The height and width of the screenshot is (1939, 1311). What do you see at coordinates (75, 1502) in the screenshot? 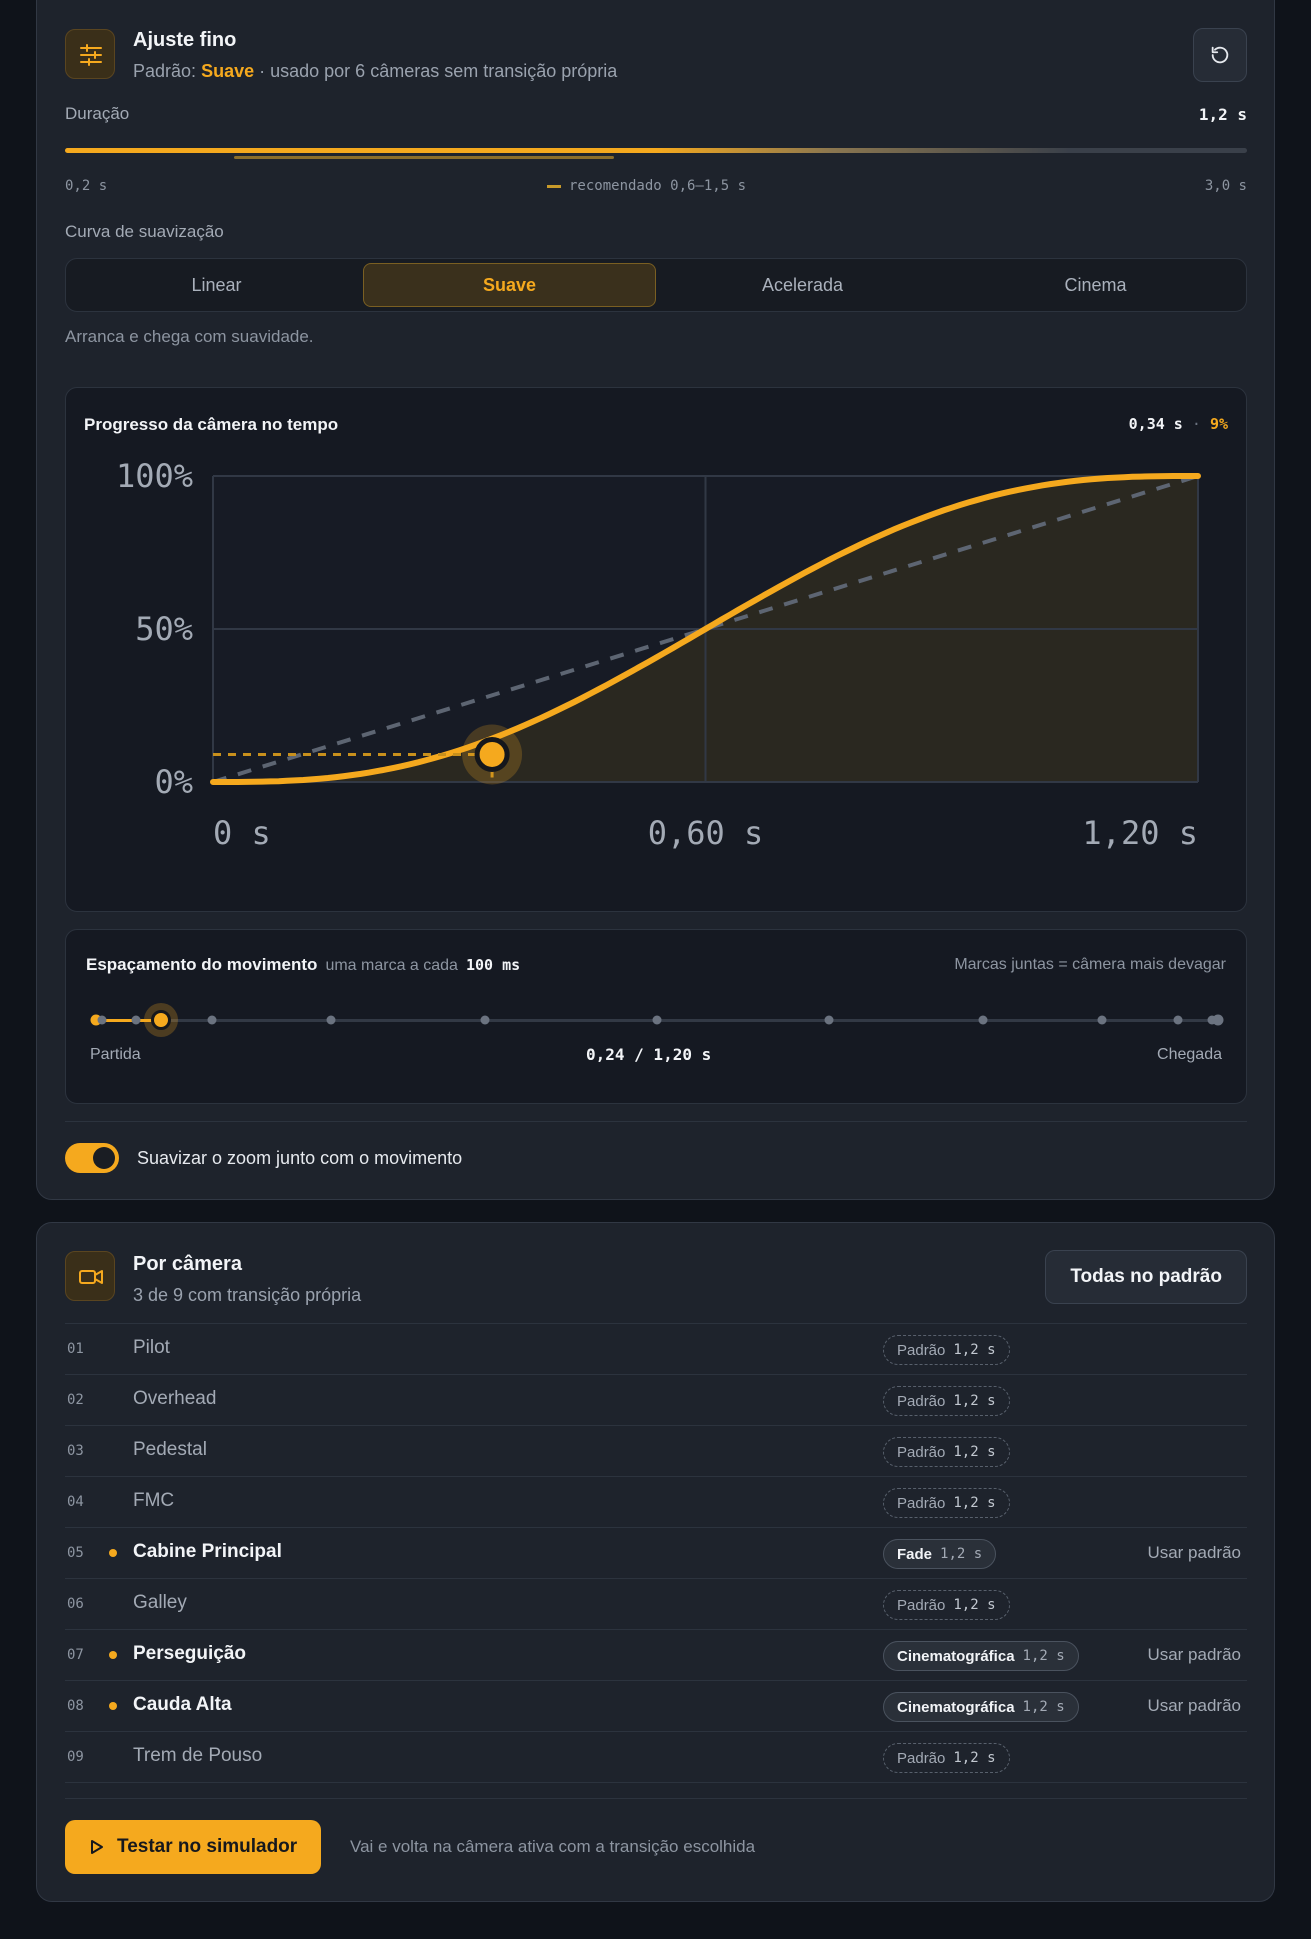
I see `camera-number: 04` at bounding box center [75, 1502].